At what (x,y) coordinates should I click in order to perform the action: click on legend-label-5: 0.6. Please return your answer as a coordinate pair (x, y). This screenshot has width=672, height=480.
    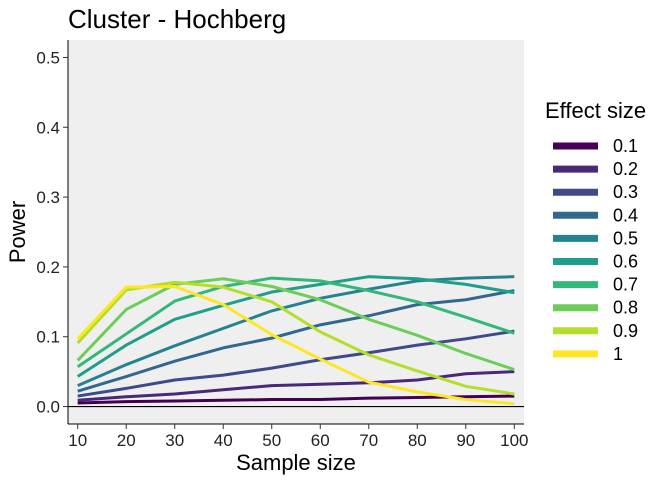
    Looking at the image, I should click on (625, 262).